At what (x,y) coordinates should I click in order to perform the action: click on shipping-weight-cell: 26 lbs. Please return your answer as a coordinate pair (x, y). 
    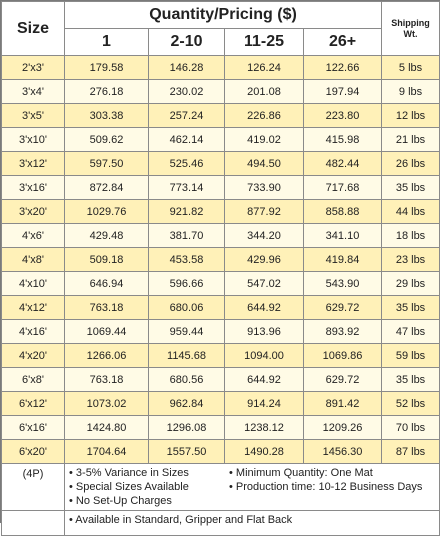
    Looking at the image, I should click on (410, 163).